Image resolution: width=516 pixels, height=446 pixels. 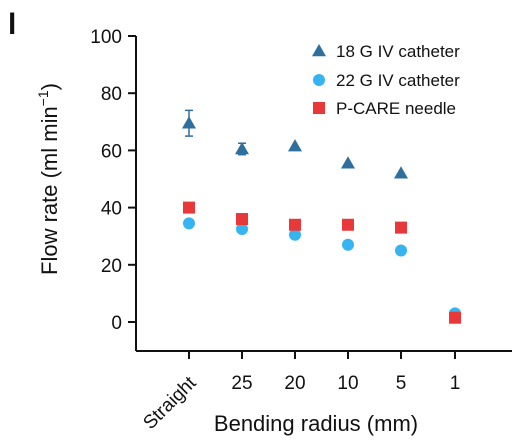 What do you see at coordinates (12, 24) in the screenshot?
I see `panel-label: l` at bounding box center [12, 24].